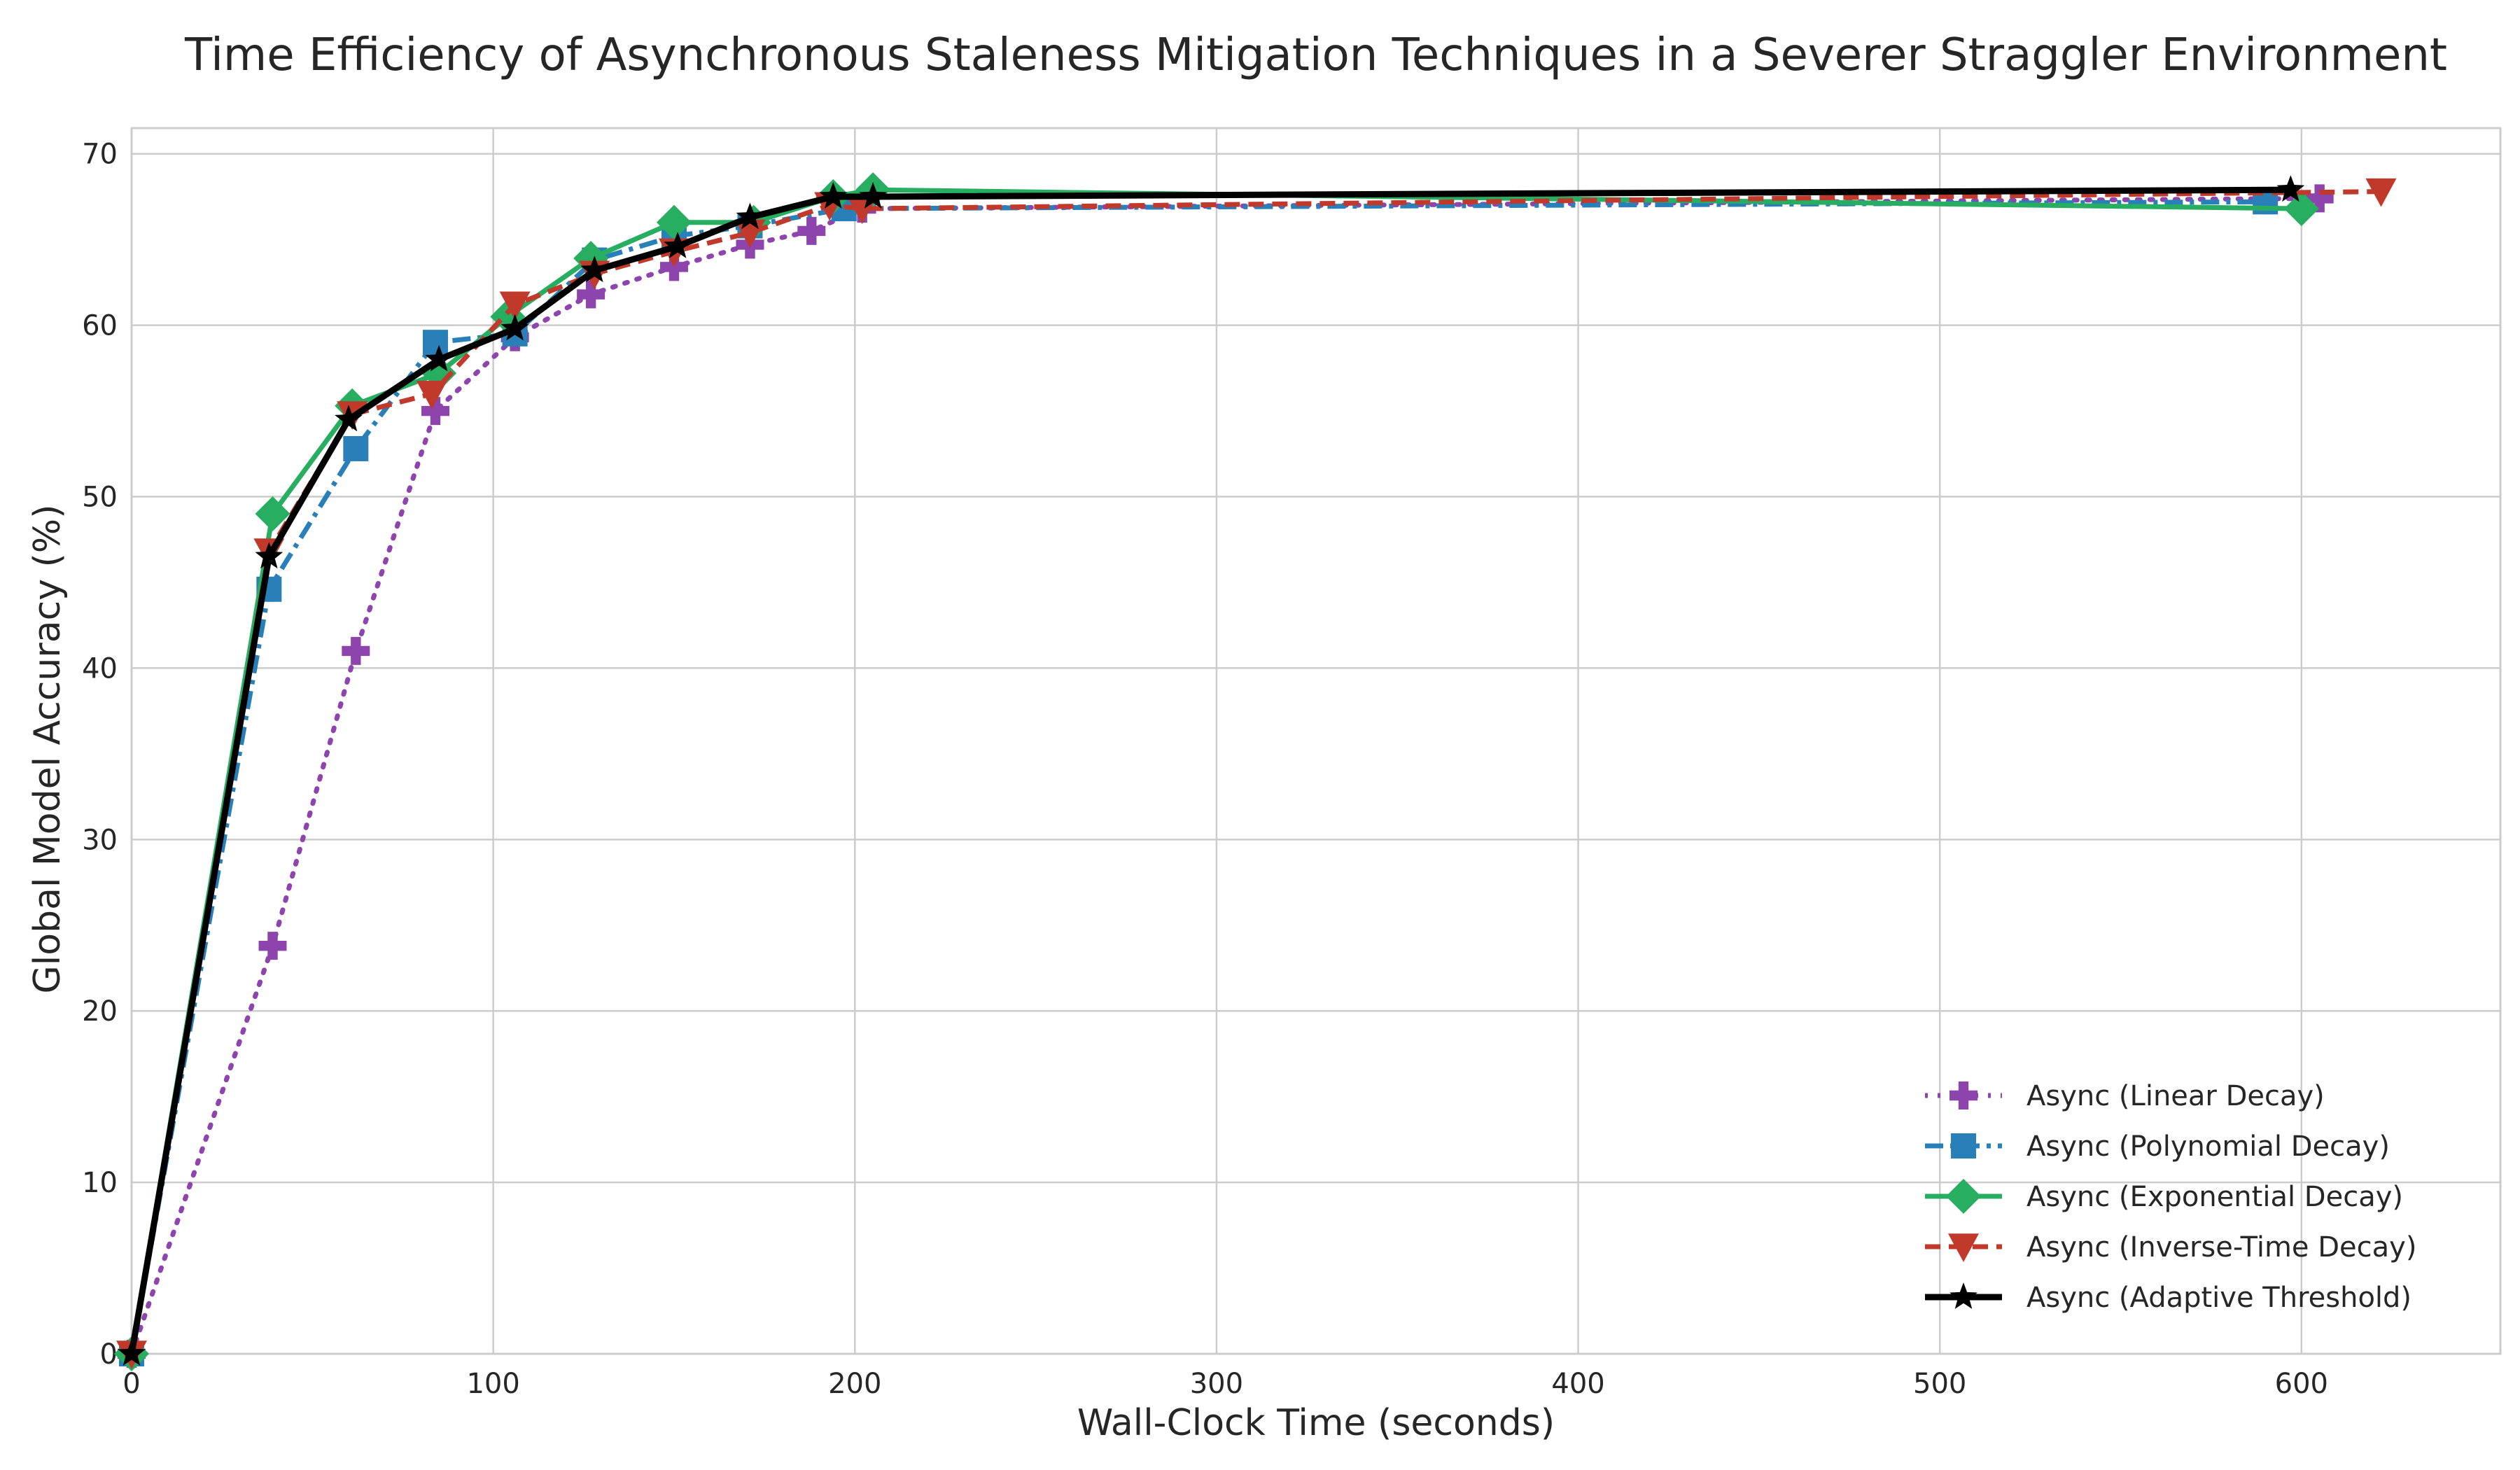 The height and width of the screenshot is (1470, 2520). I want to click on x-tick-label: 400, so click(1577, 1384).